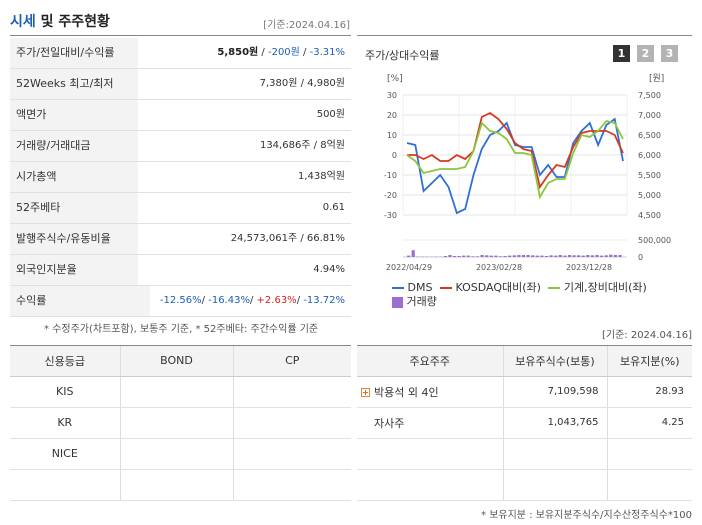 The height and width of the screenshot is (525, 702). What do you see at coordinates (649, 115) in the screenshot?
I see `y-right-tick-label: 7,000` at bounding box center [649, 115].